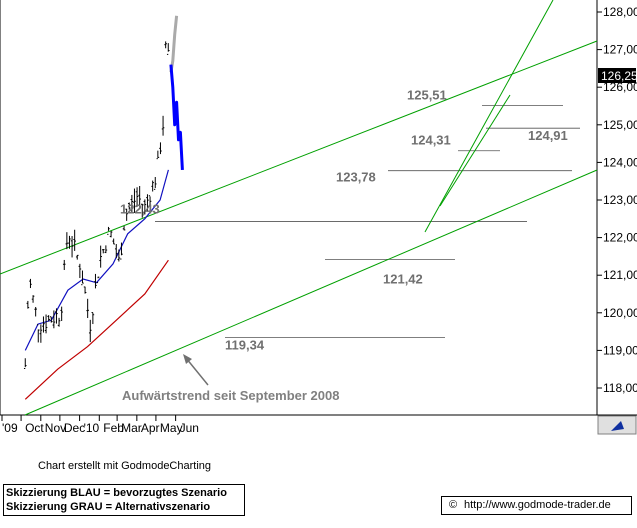 The image size is (637, 528). I want to click on x-tick-label: Feb, so click(113, 428).